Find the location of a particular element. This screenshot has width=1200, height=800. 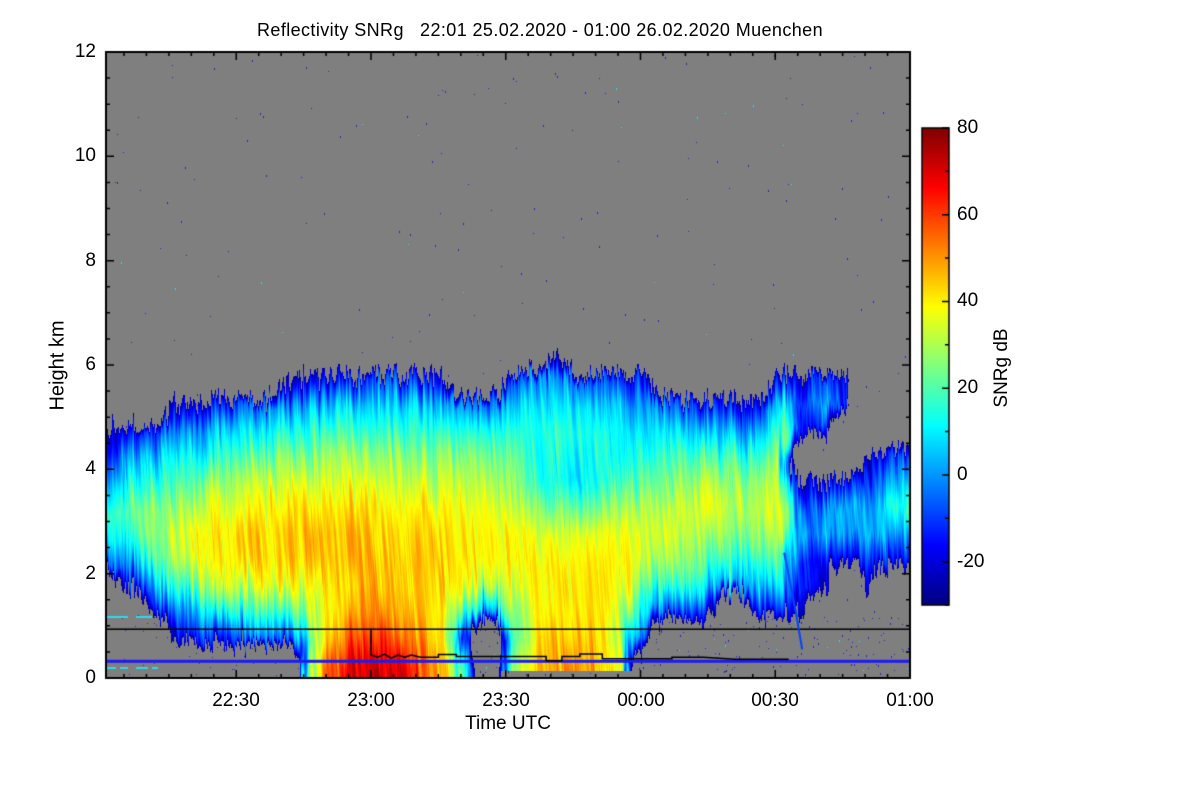

y-tick-label: 12 is located at coordinates (85, 51).